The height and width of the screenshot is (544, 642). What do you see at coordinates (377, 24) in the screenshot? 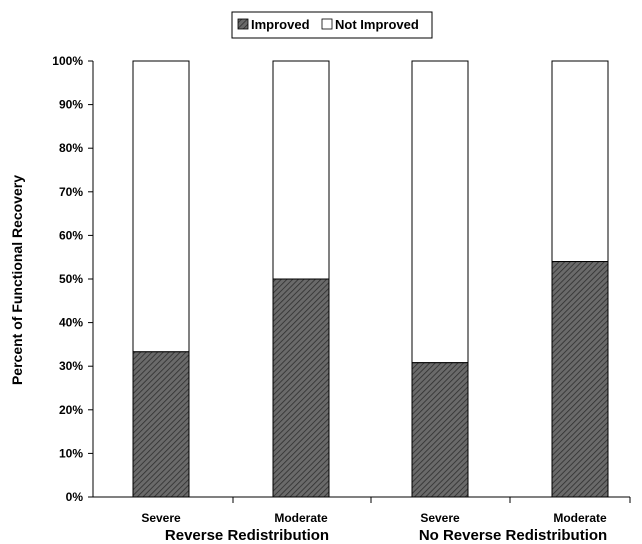
I see `legend-label-not-improved: Not Improved` at bounding box center [377, 24].